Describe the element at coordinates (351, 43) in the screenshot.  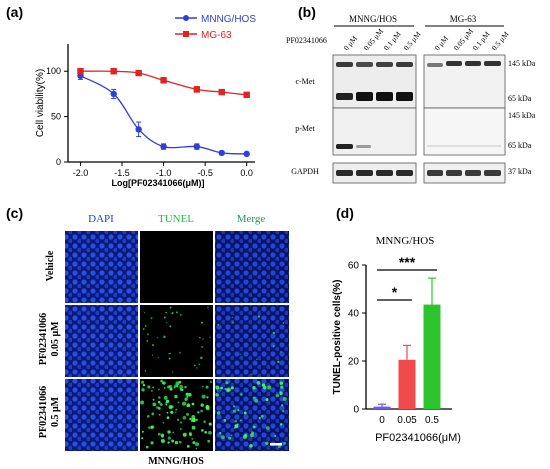
I see `blot-lane-label: 0 μM` at that location.